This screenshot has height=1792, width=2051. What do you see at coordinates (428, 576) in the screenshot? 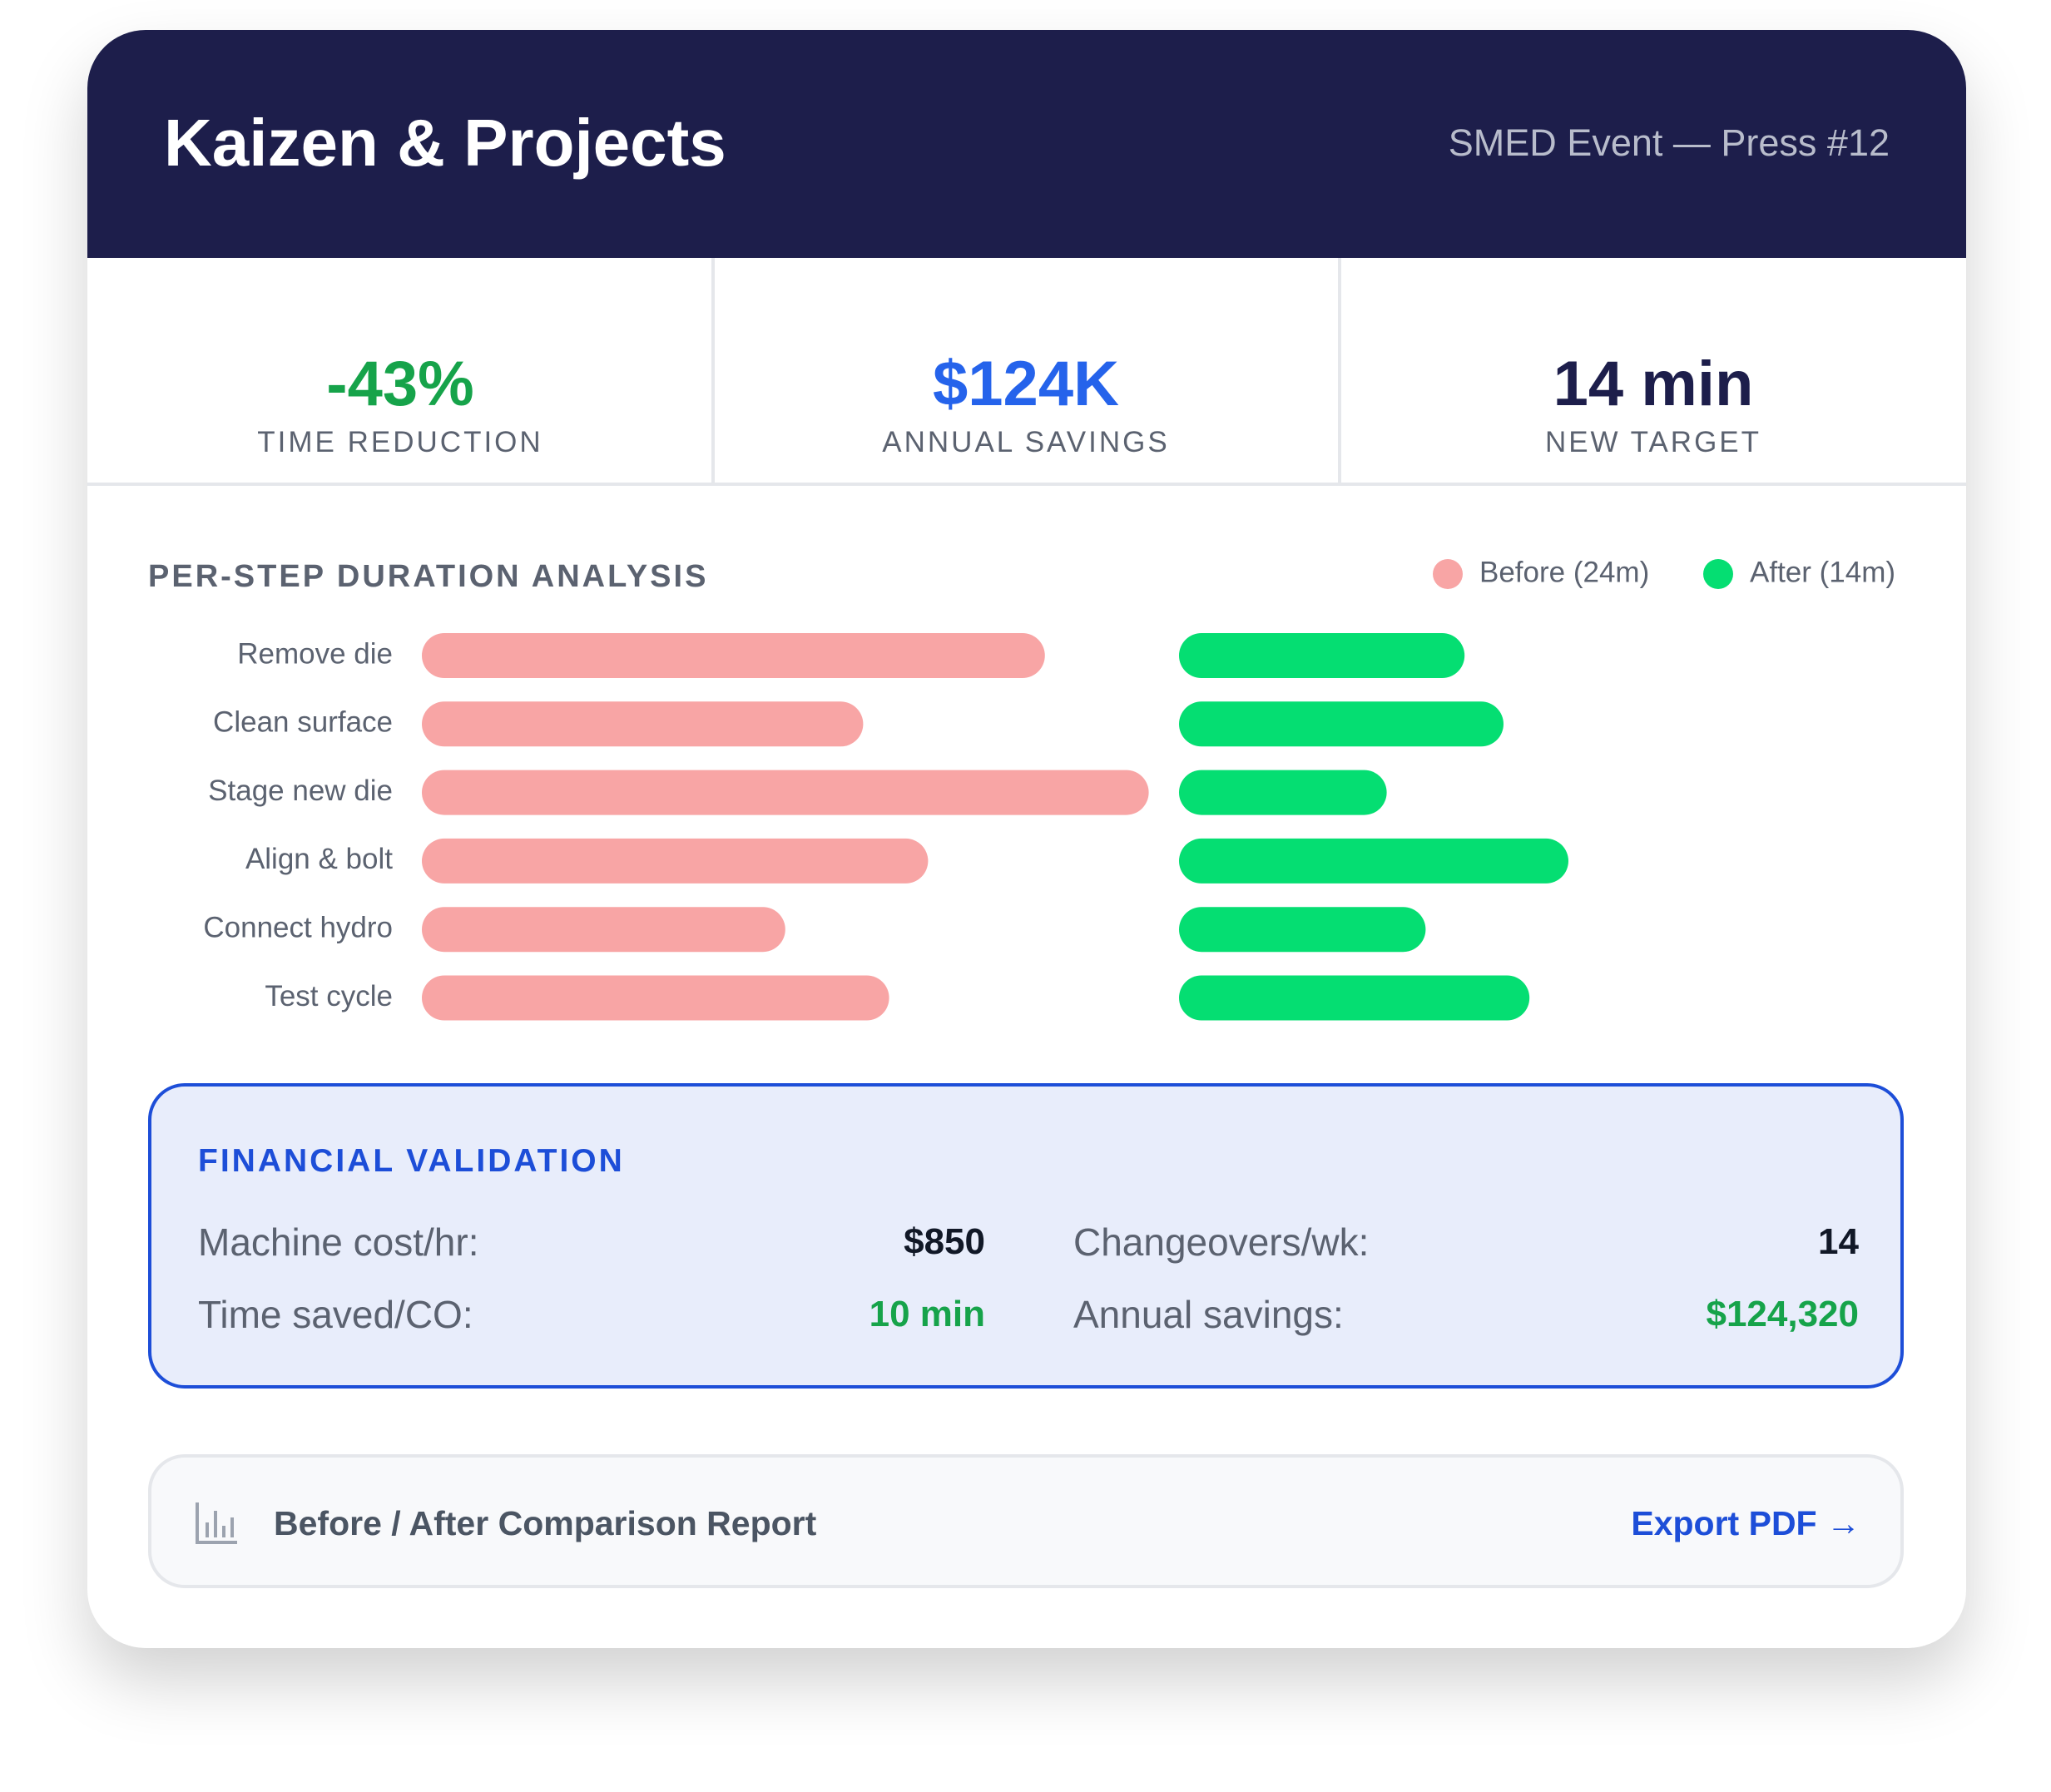
I see `chart-title: PER-STEP DURATION ANALYSIS` at bounding box center [428, 576].